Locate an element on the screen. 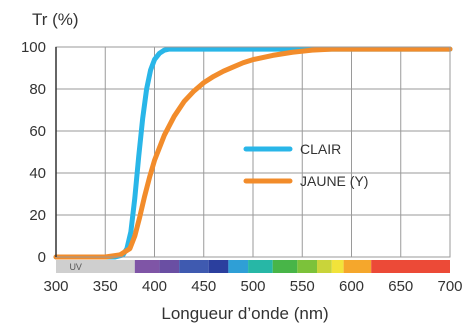 The width and height of the screenshot is (472, 326). y-tick-label-60: 60 is located at coordinates (37, 131).